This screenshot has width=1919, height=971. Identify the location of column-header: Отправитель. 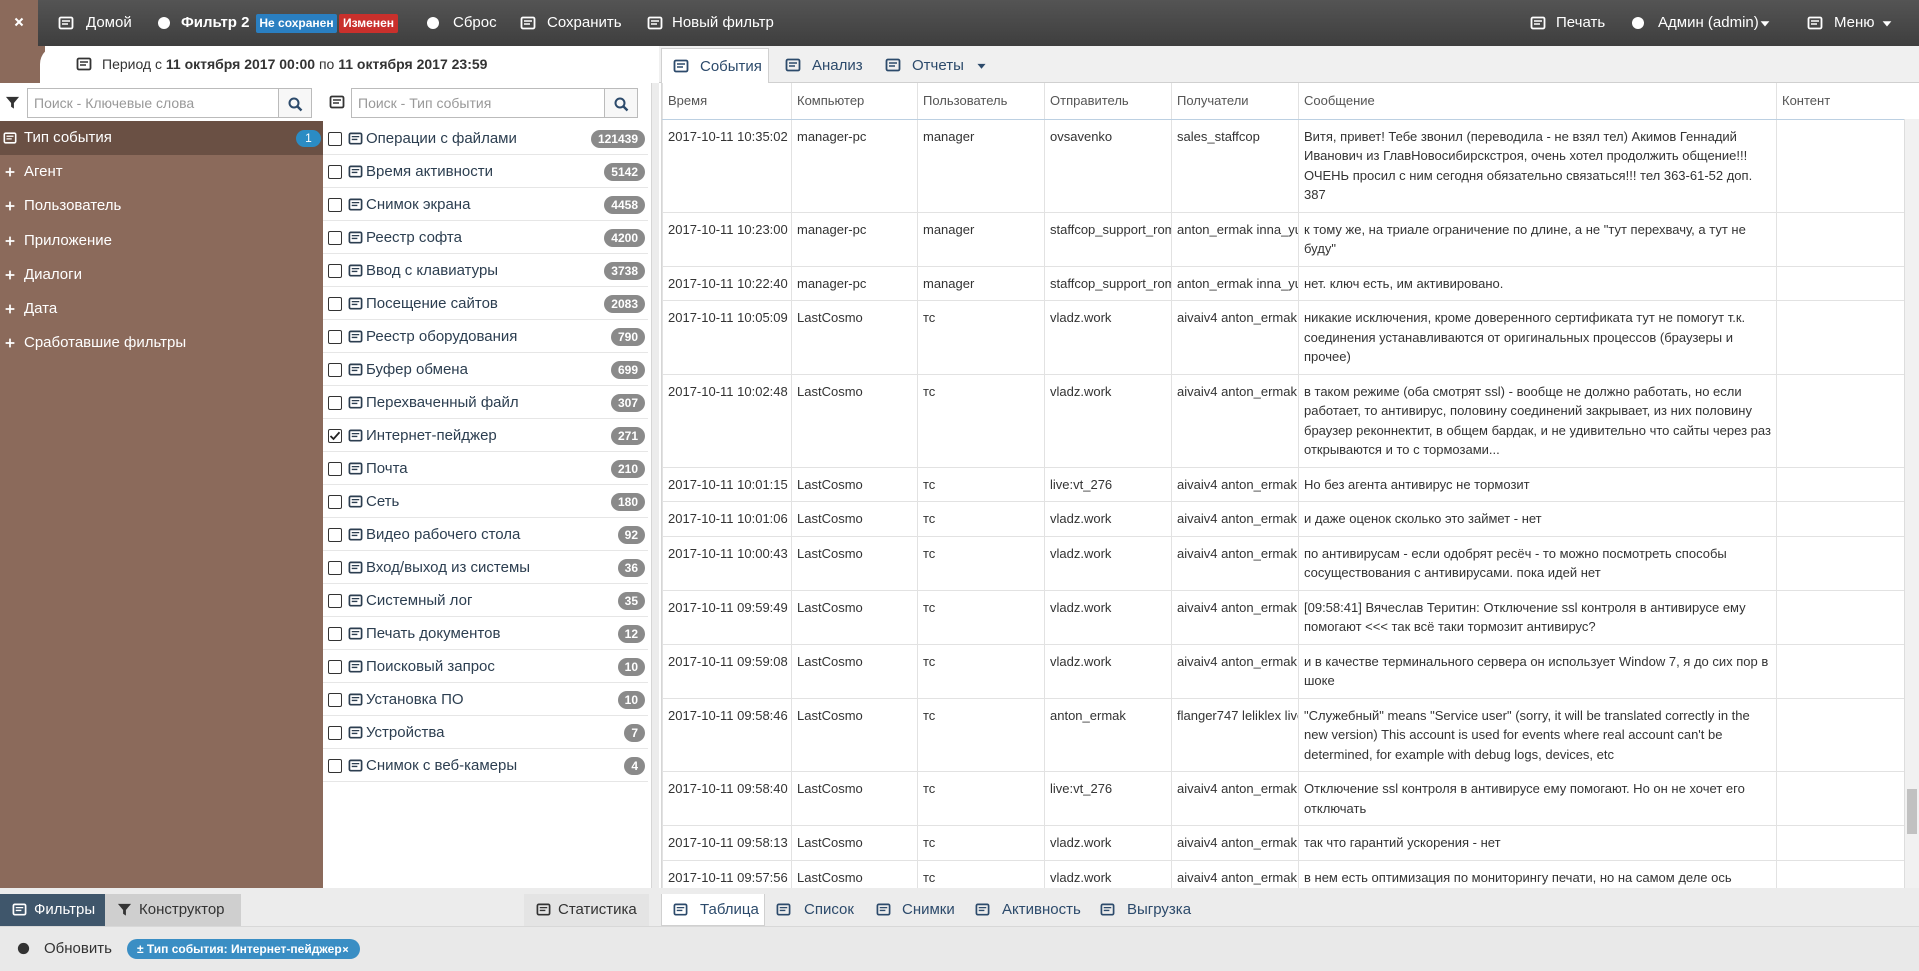
(1108, 101).